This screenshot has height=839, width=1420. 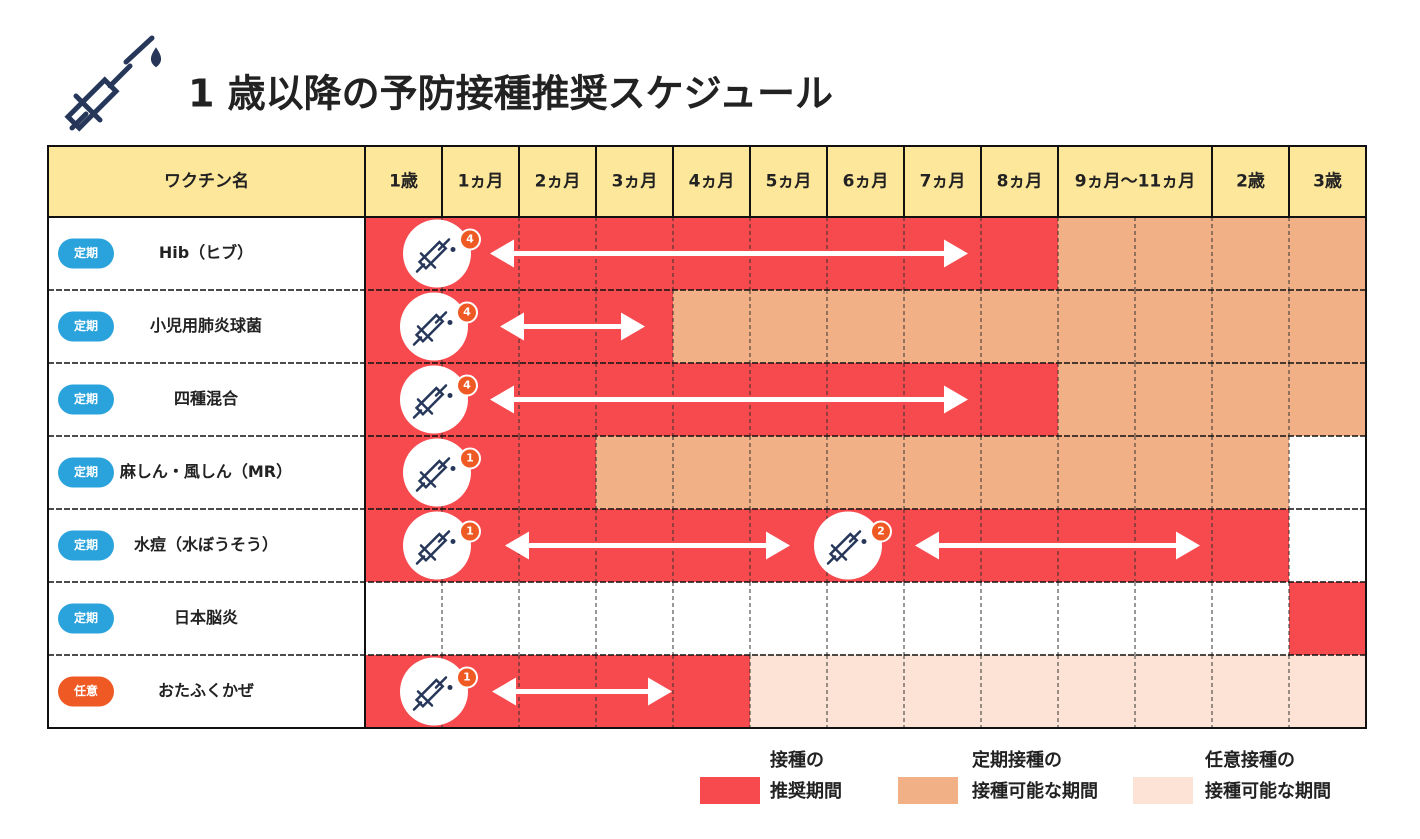 I want to click on header-cell: 7ヵ月, so click(x=943, y=182).